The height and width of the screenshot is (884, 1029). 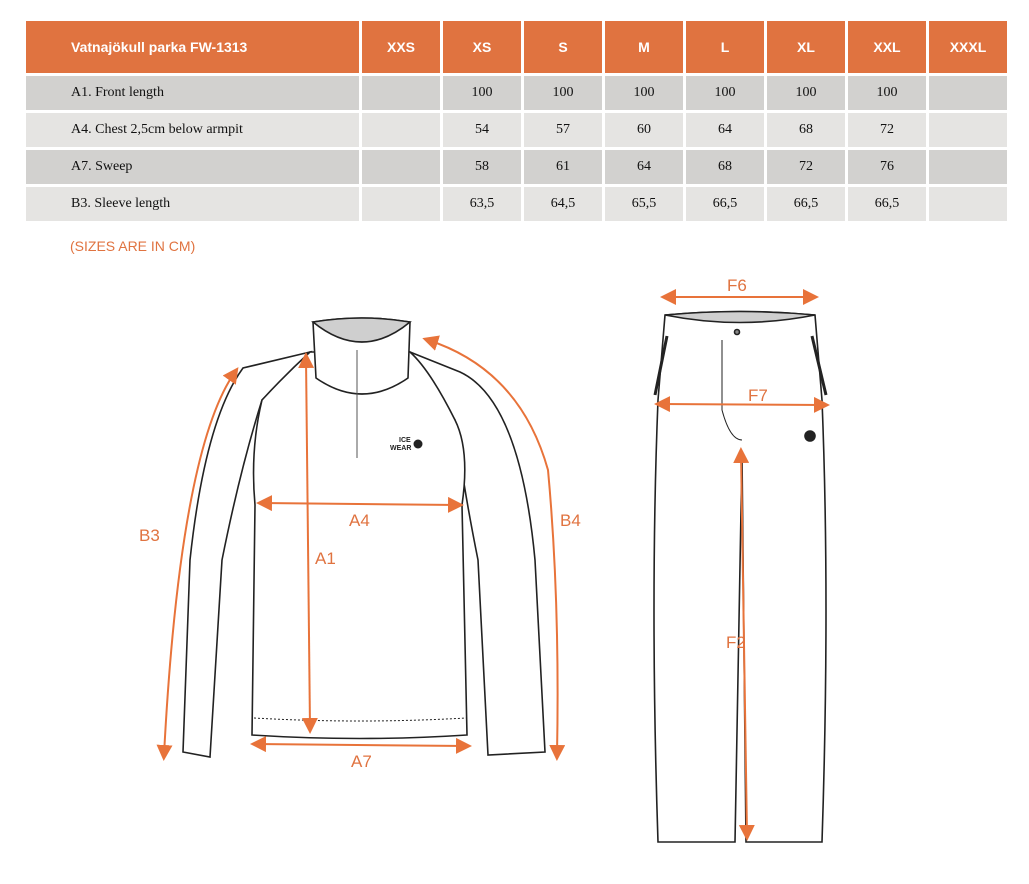 I want to click on measurement-value: 65,5, so click(x=644, y=204).